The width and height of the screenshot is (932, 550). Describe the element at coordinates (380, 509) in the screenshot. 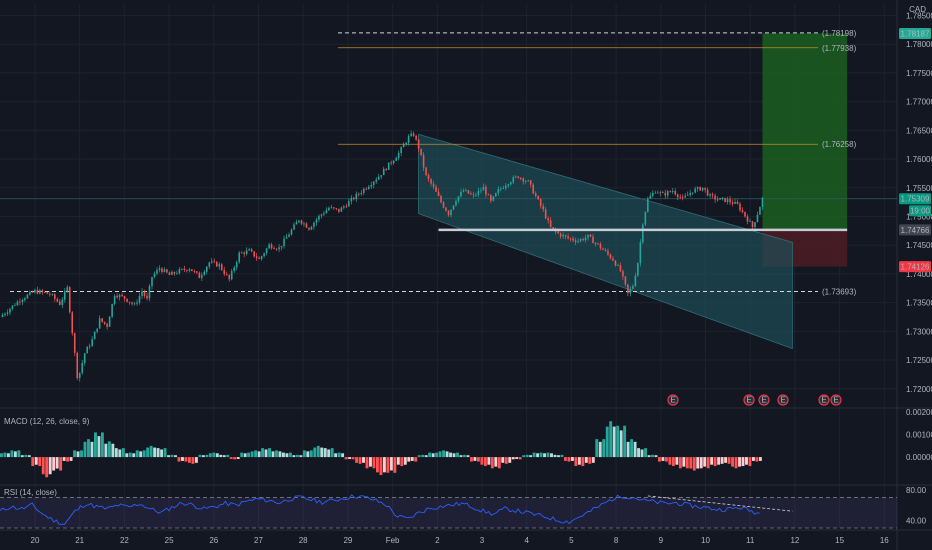

I see `rsi-line` at that location.